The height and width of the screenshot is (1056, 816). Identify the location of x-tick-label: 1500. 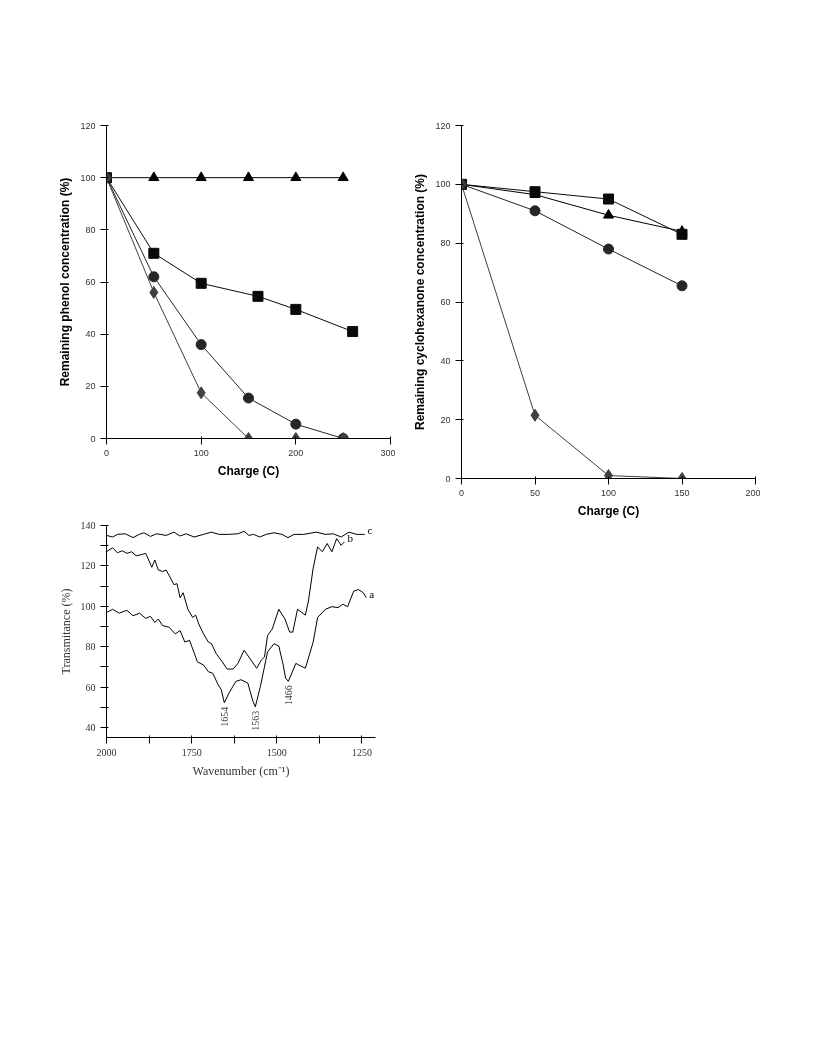
(276, 752).